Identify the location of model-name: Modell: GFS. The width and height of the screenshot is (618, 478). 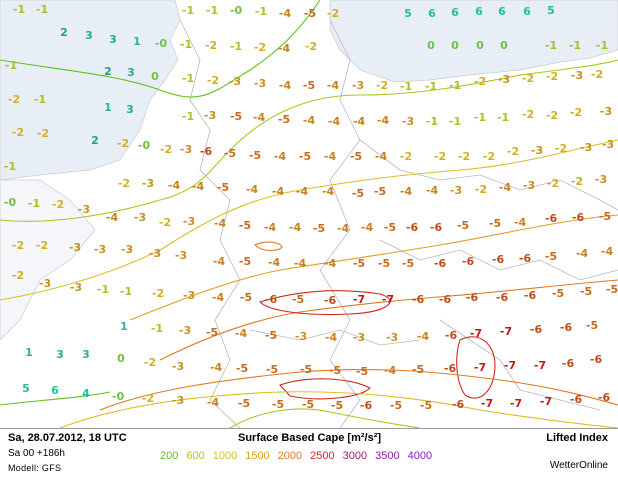
(35, 468).